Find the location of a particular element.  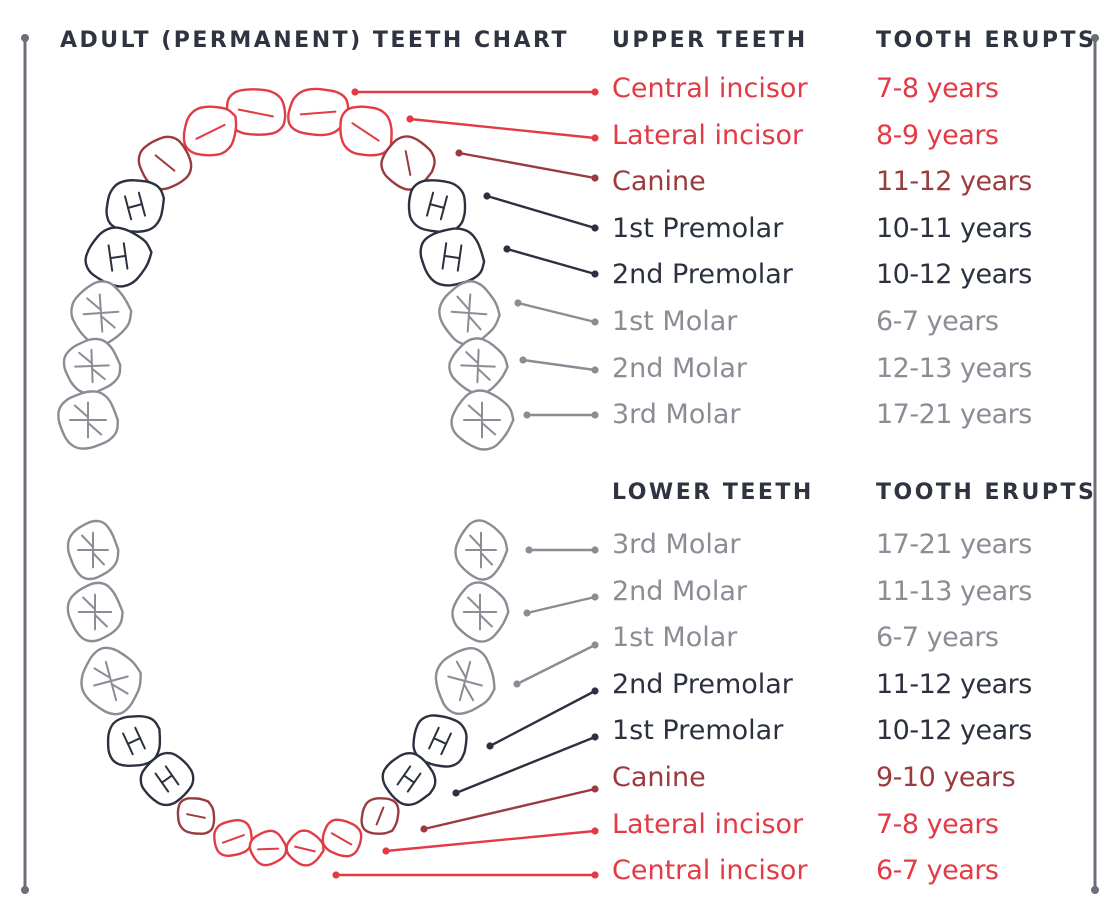

chart-title: ADULT (PERMANENT) TEETH CHART is located at coordinates (315, 40).